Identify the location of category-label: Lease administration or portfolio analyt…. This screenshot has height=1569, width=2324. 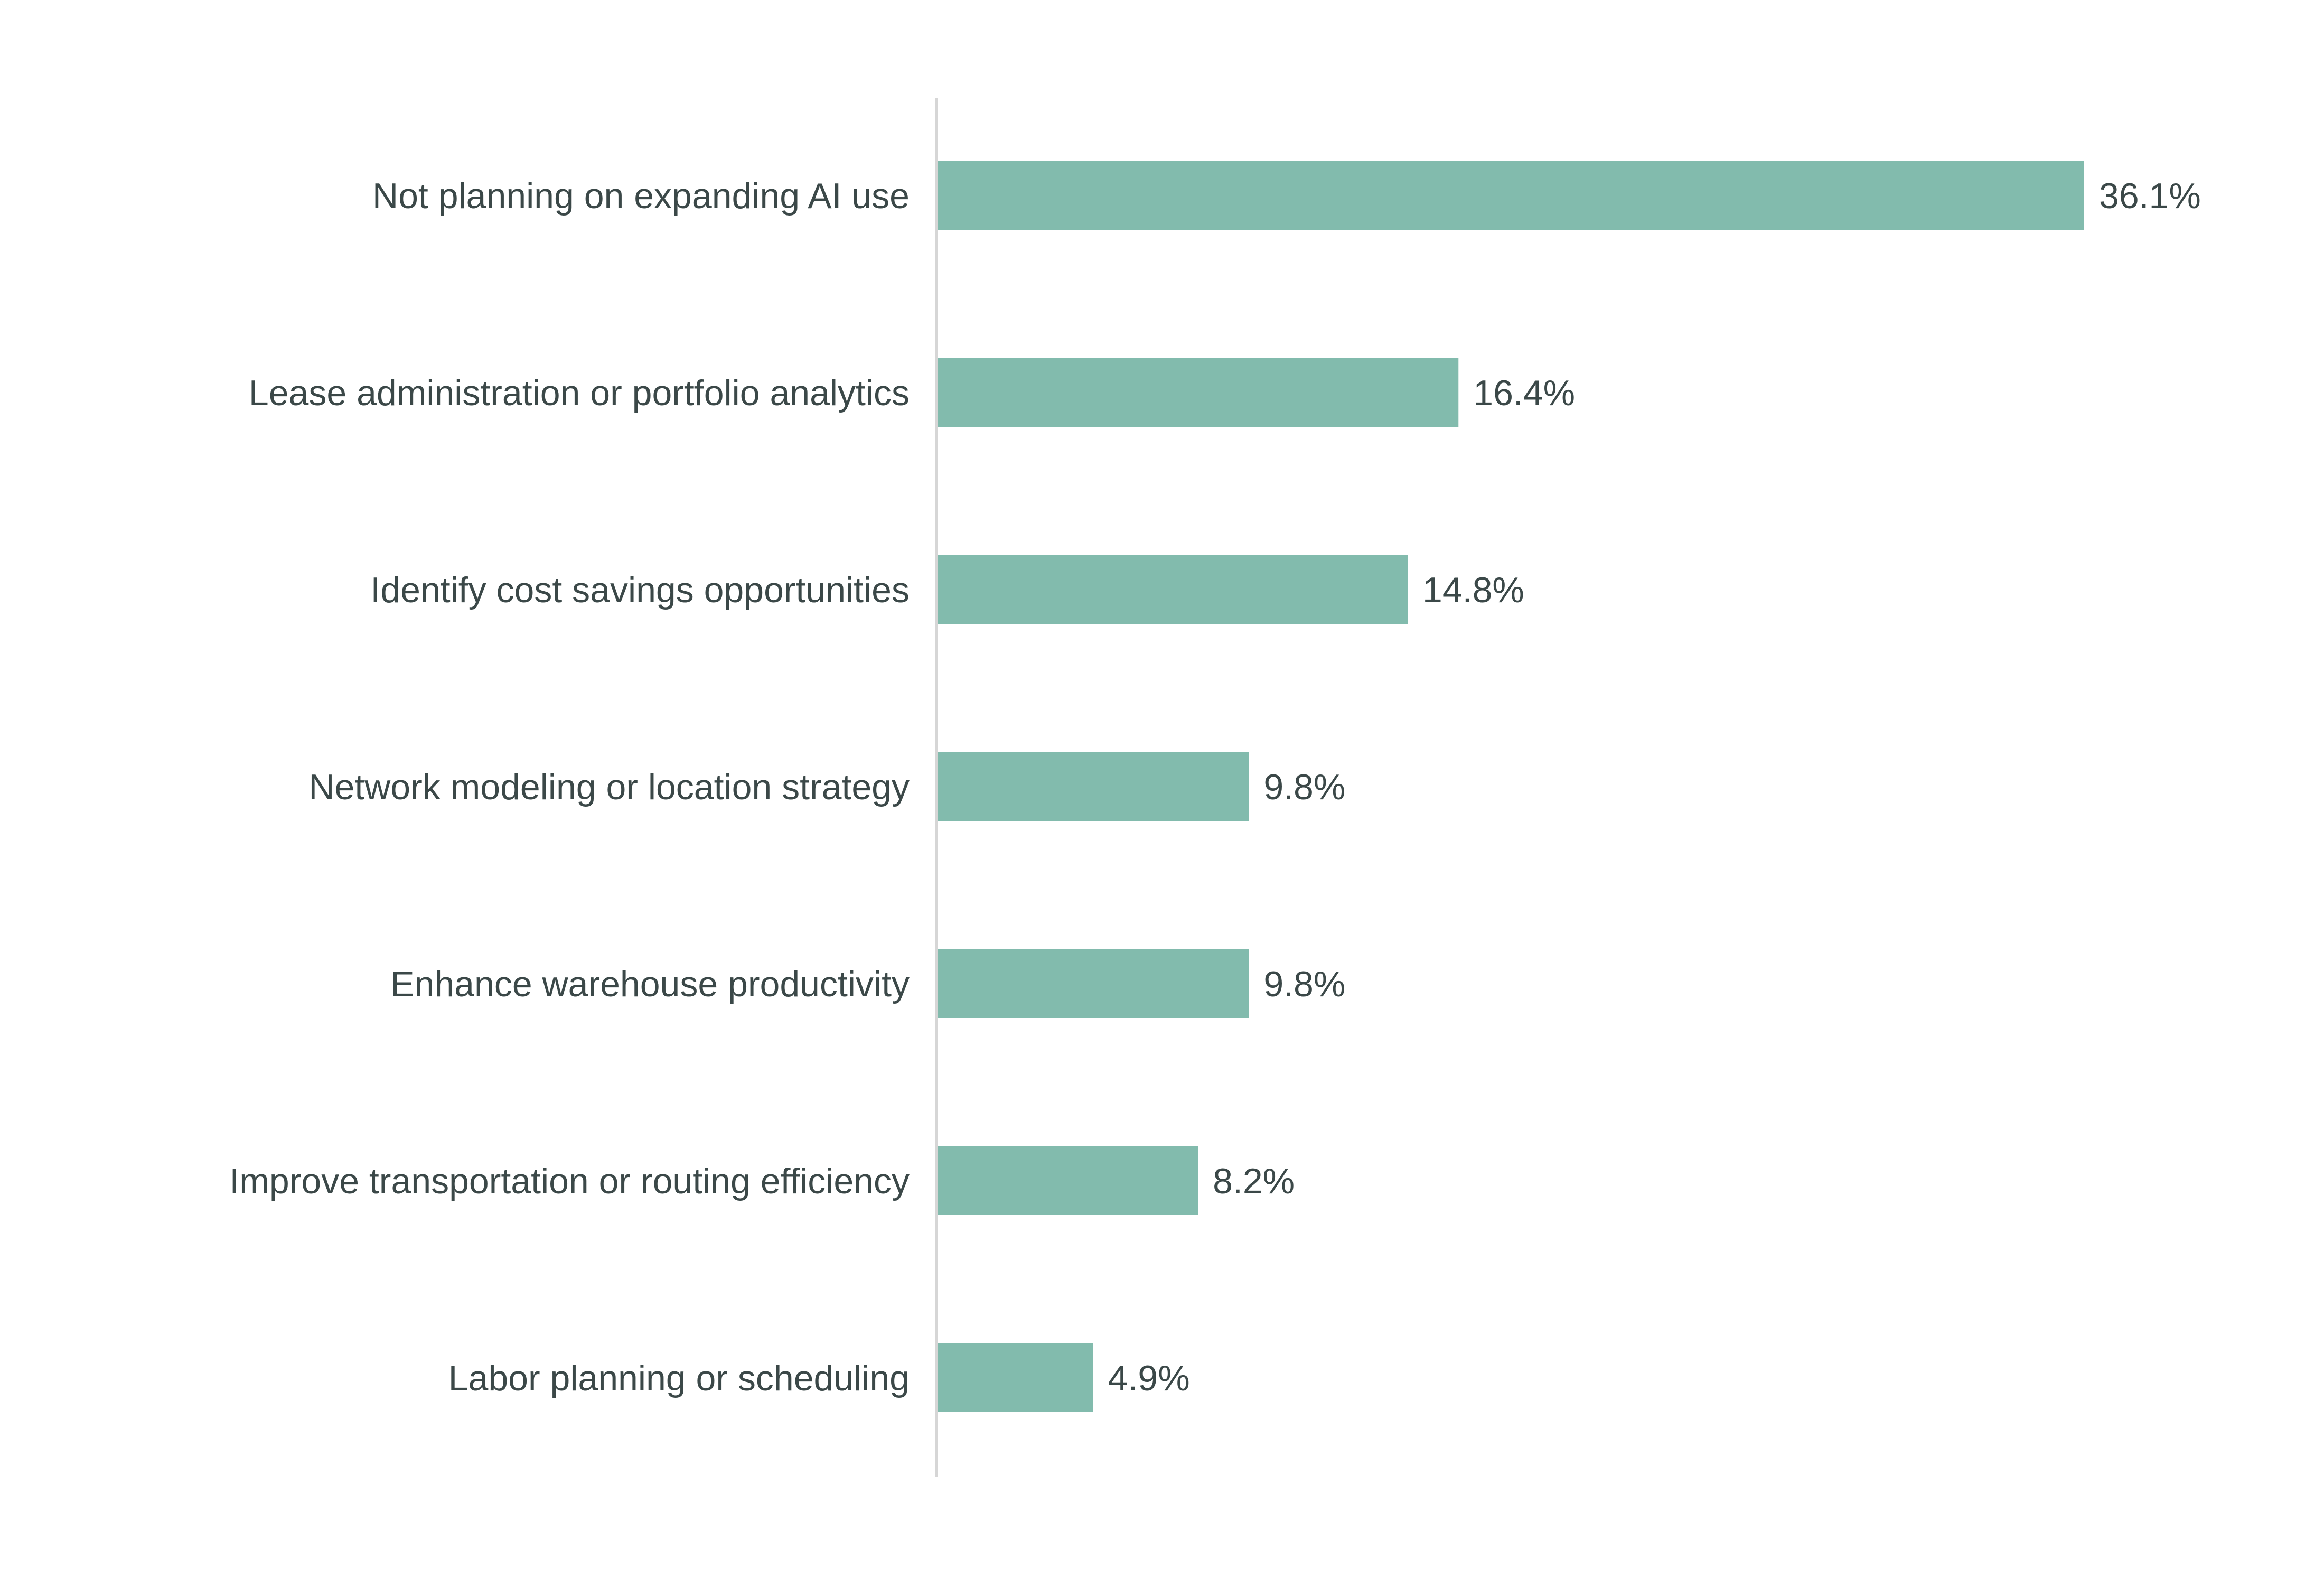
(579, 393).